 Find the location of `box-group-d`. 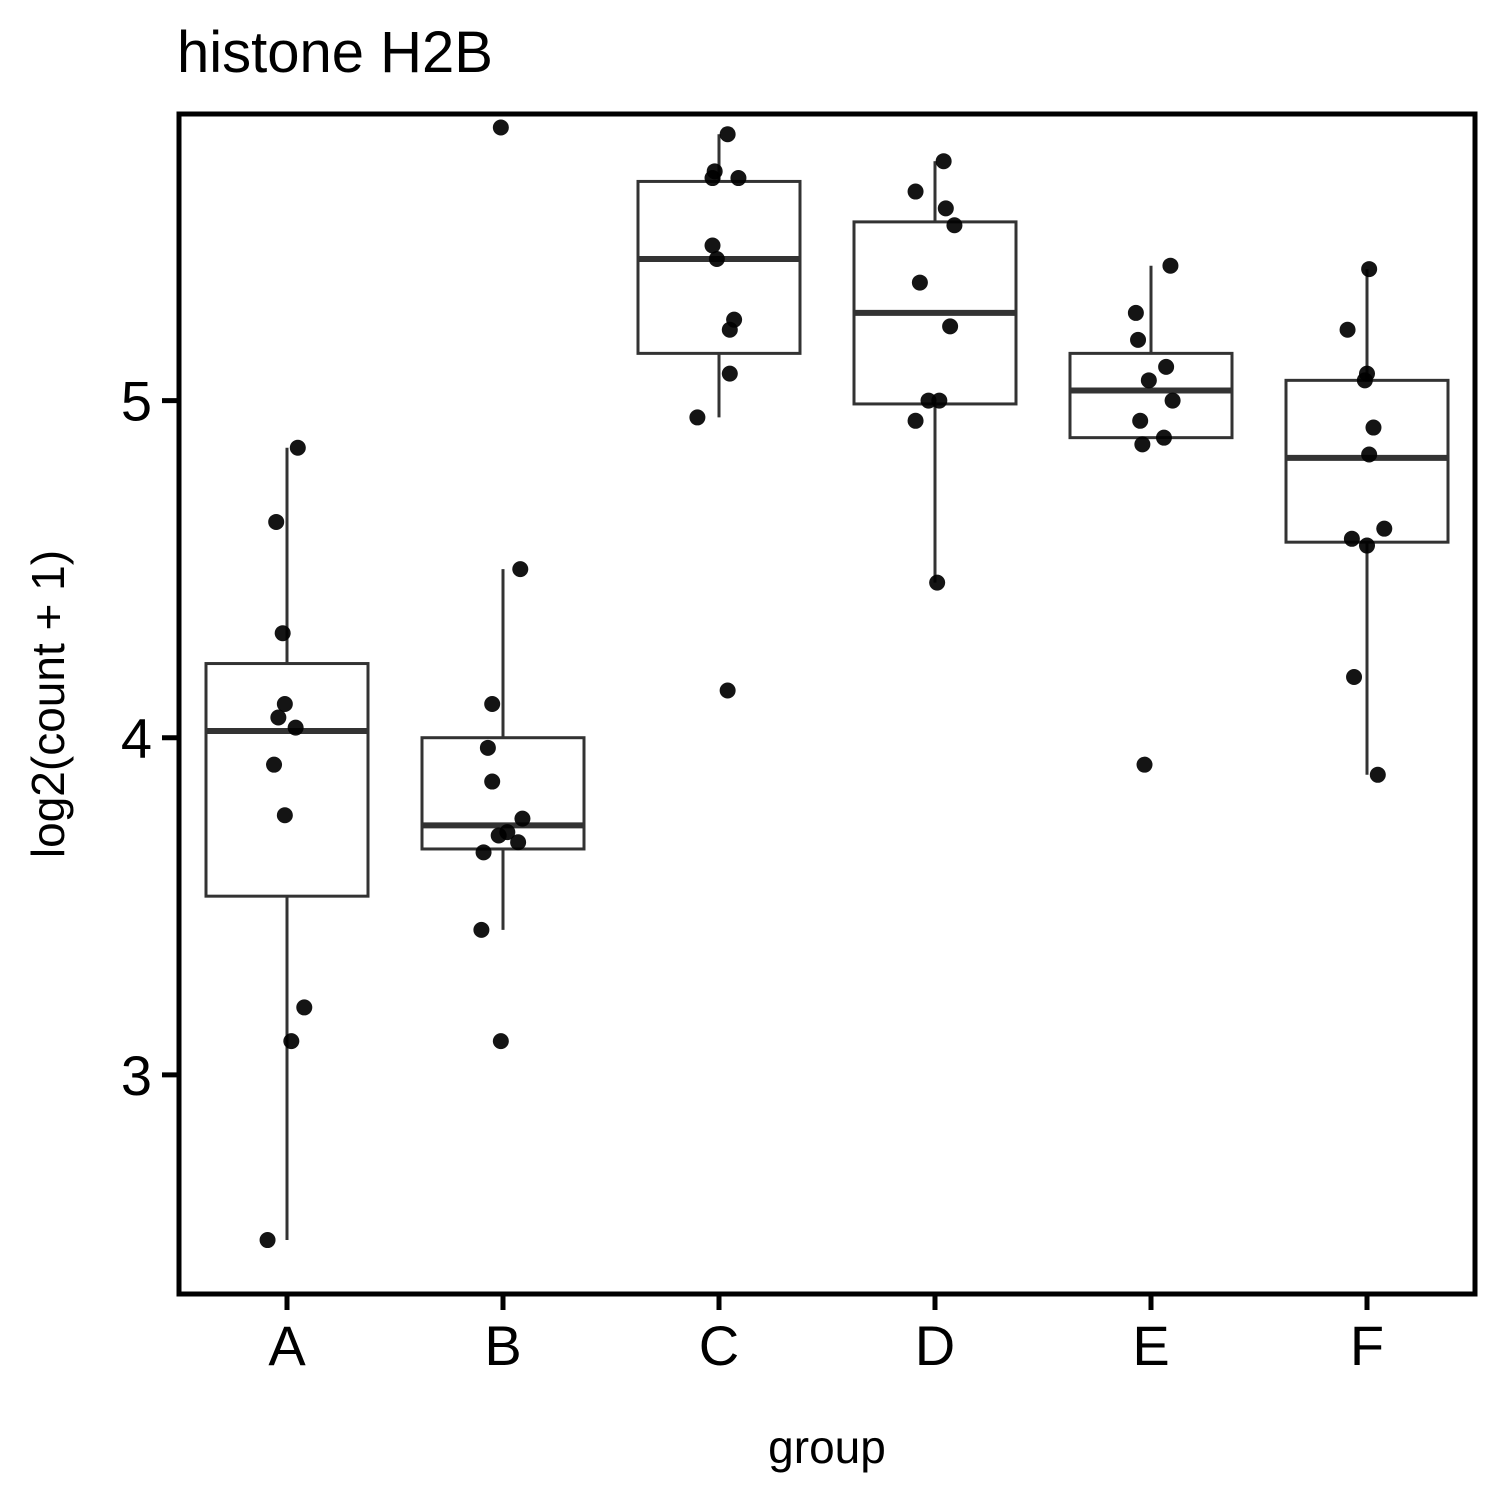

box-group-d is located at coordinates (935, 372).